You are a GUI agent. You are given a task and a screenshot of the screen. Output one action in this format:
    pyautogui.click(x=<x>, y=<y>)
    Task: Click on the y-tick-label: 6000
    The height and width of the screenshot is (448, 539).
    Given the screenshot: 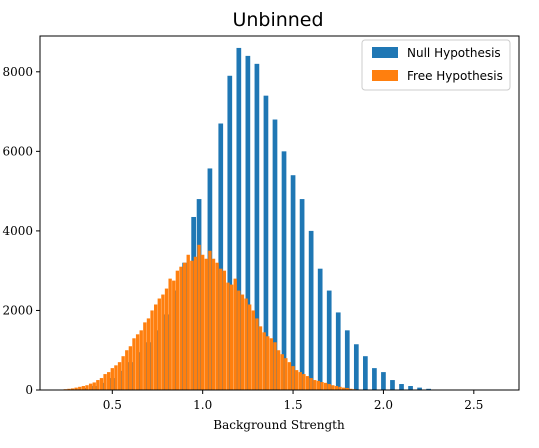 What is the action you would take?
    pyautogui.click(x=17, y=151)
    